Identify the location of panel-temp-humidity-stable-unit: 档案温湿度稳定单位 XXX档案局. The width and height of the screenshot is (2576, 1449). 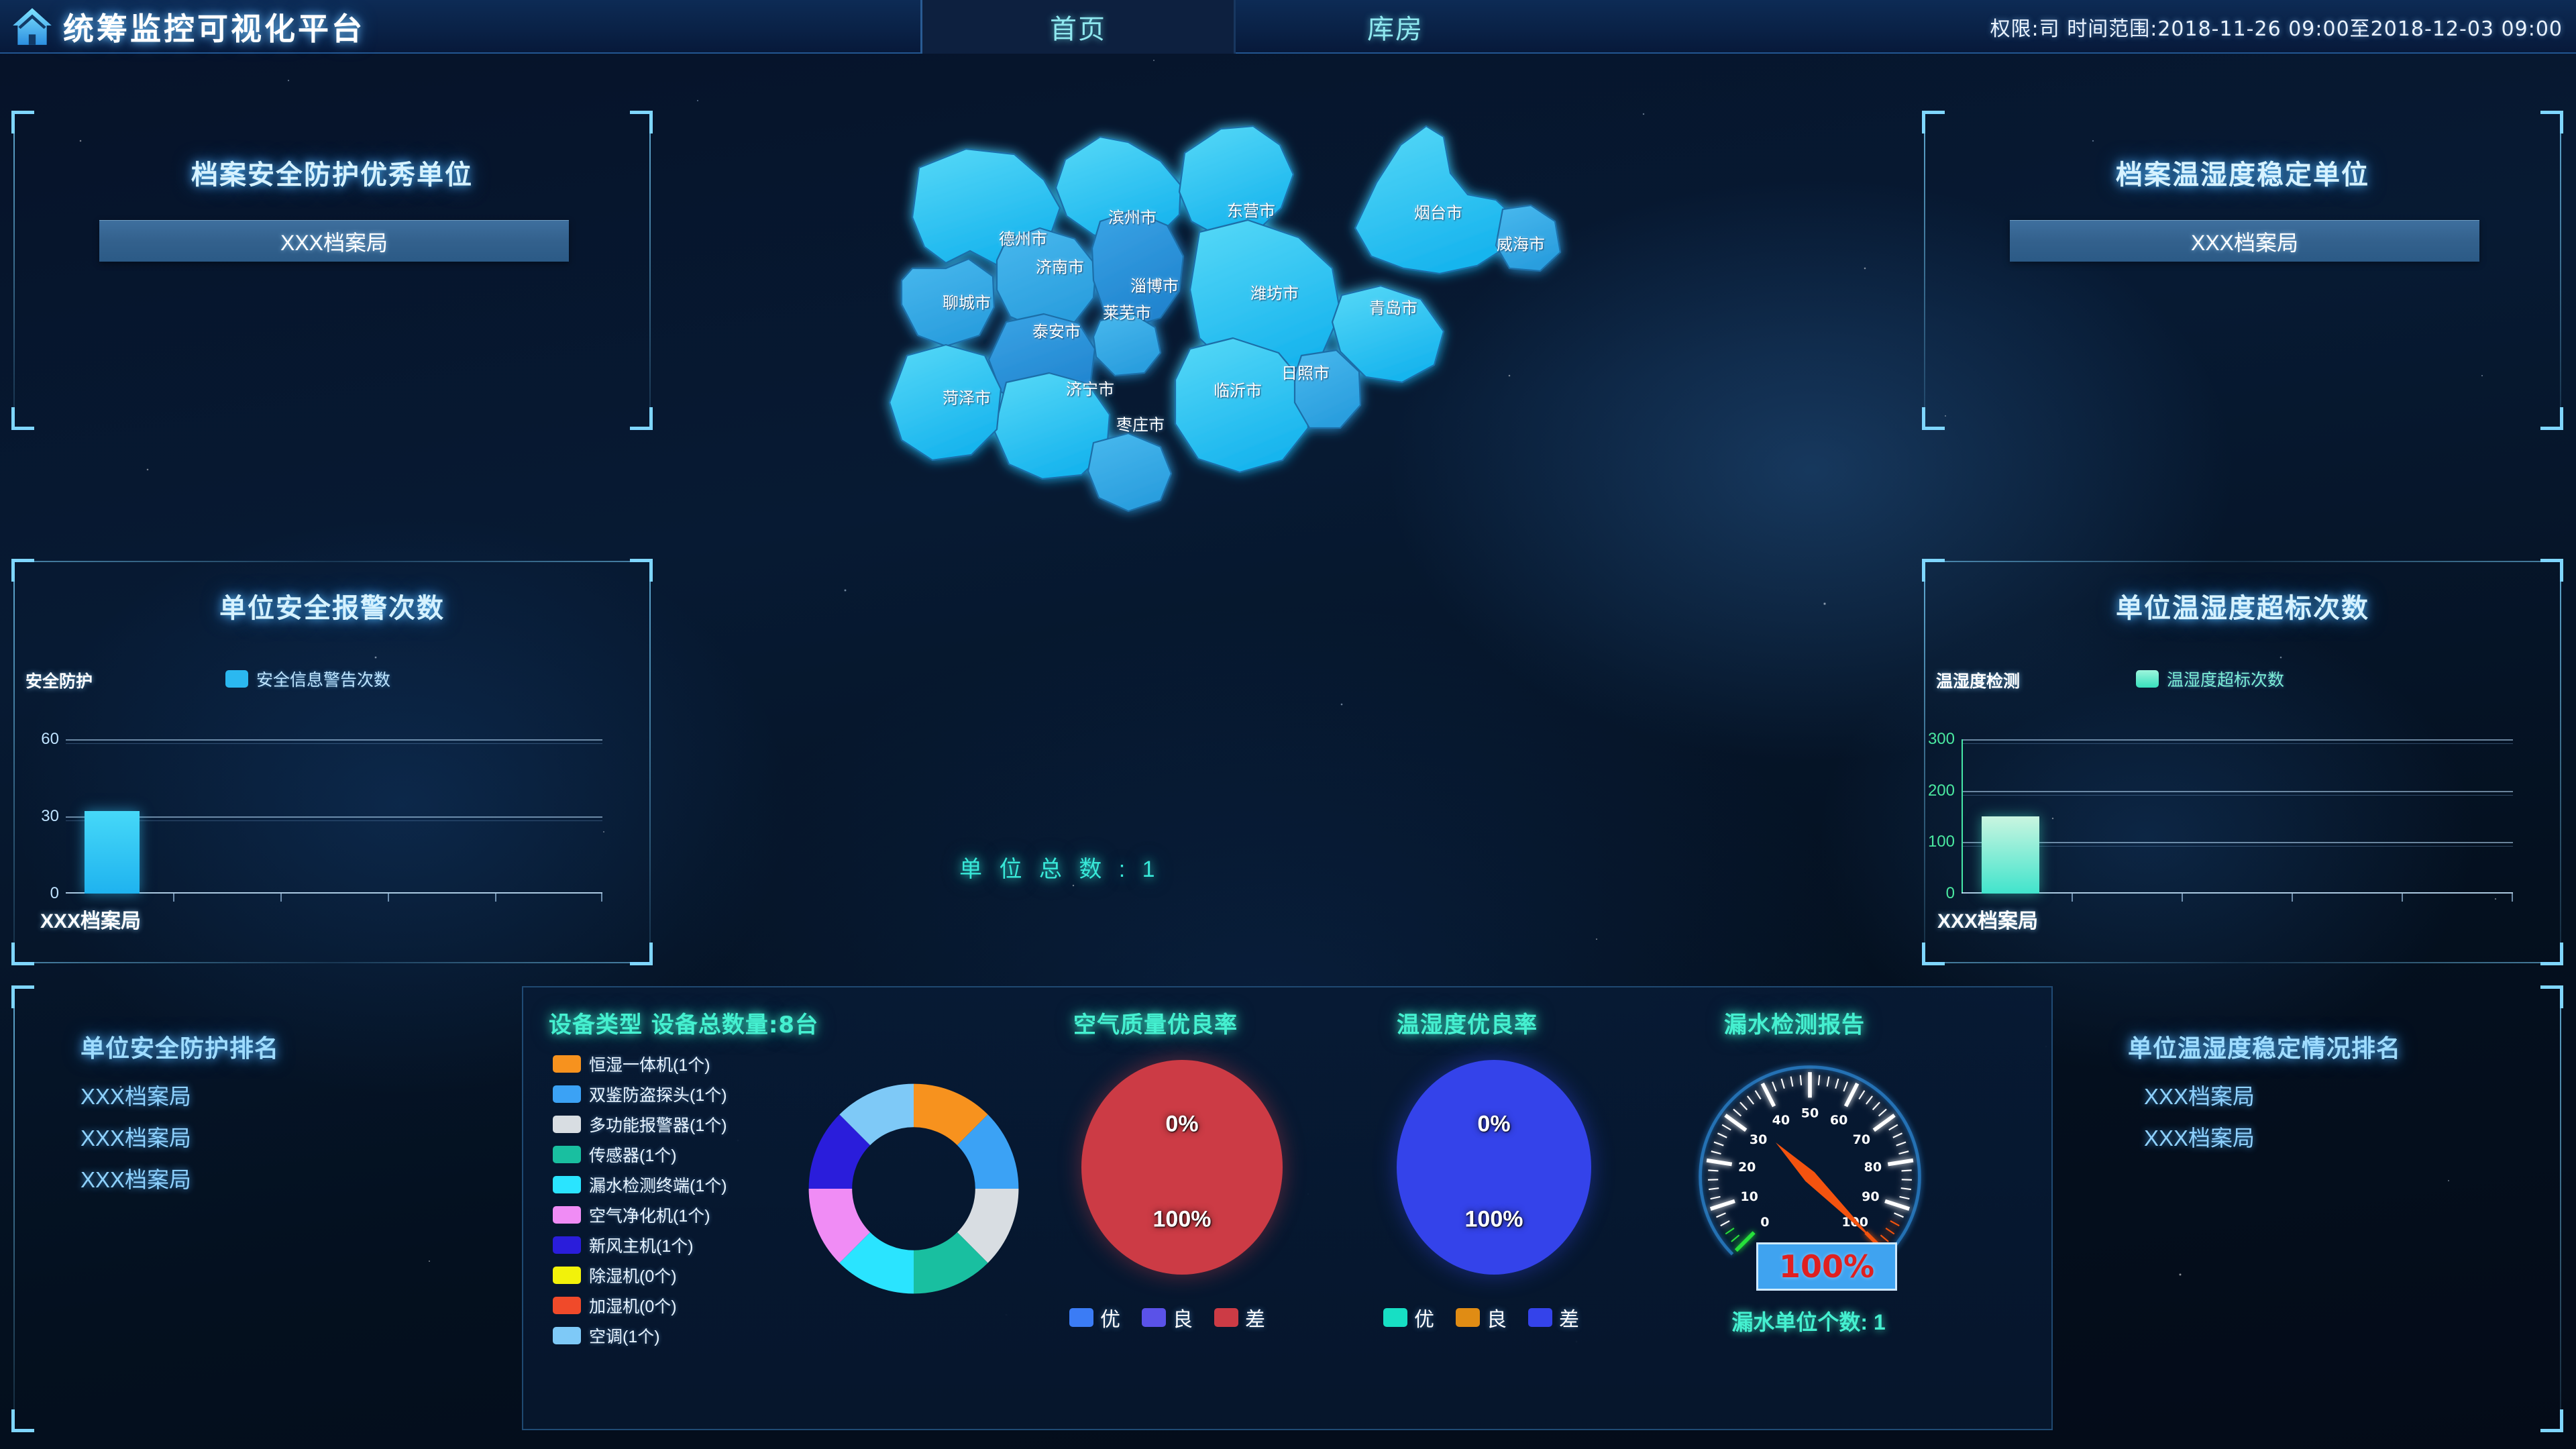
(2242, 270).